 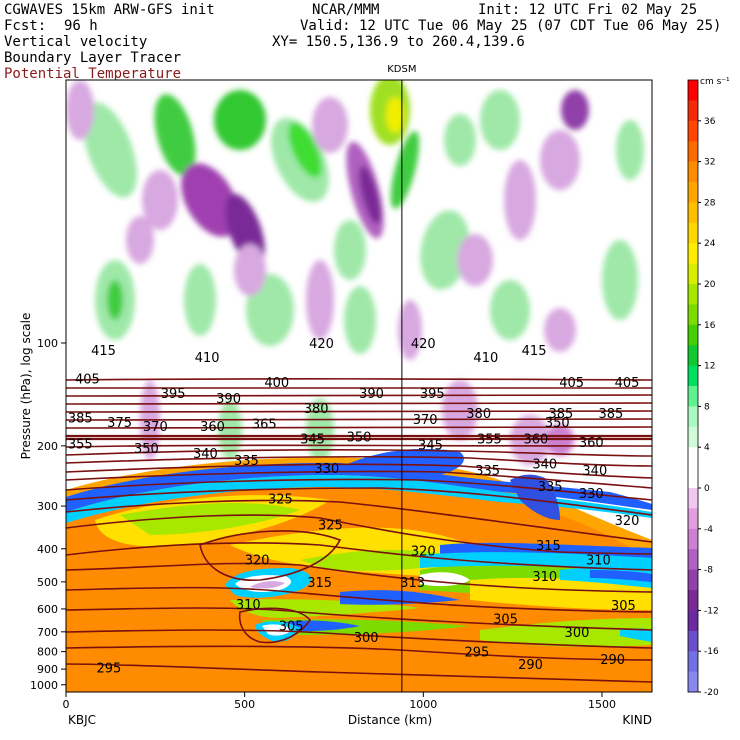 What do you see at coordinates (612, 660) in the screenshot?
I see `theta-contour-label: 290` at bounding box center [612, 660].